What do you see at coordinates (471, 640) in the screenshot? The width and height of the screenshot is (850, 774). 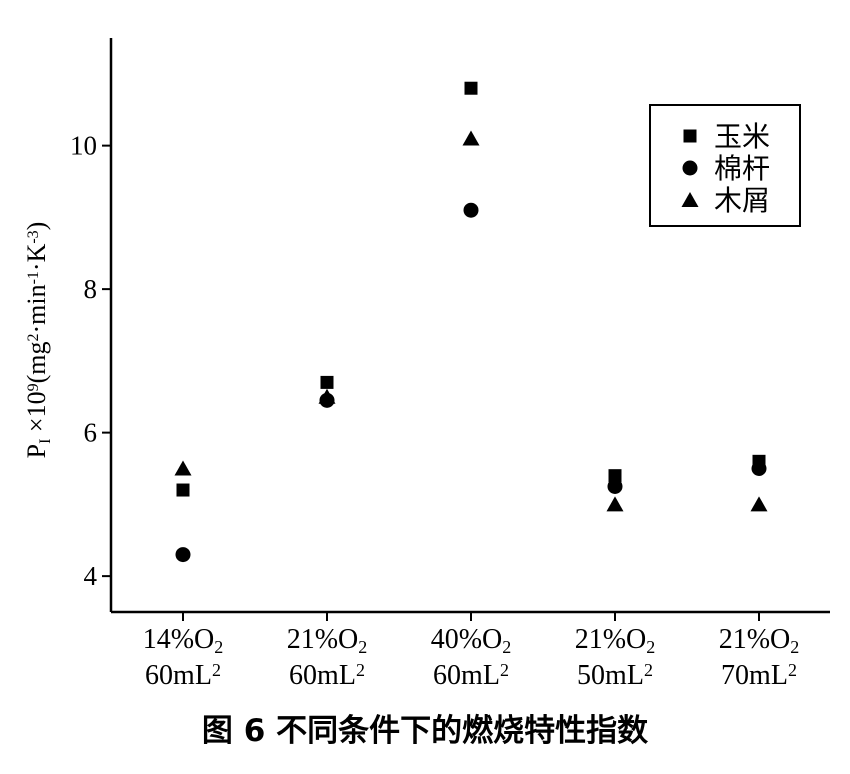 I see `x-tick-label-line1: 40%O2` at bounding box center [471, 640].